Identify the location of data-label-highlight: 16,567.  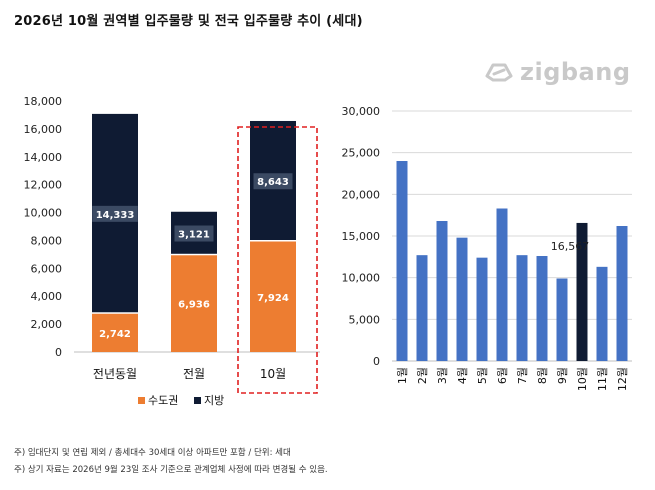
(570, 246).